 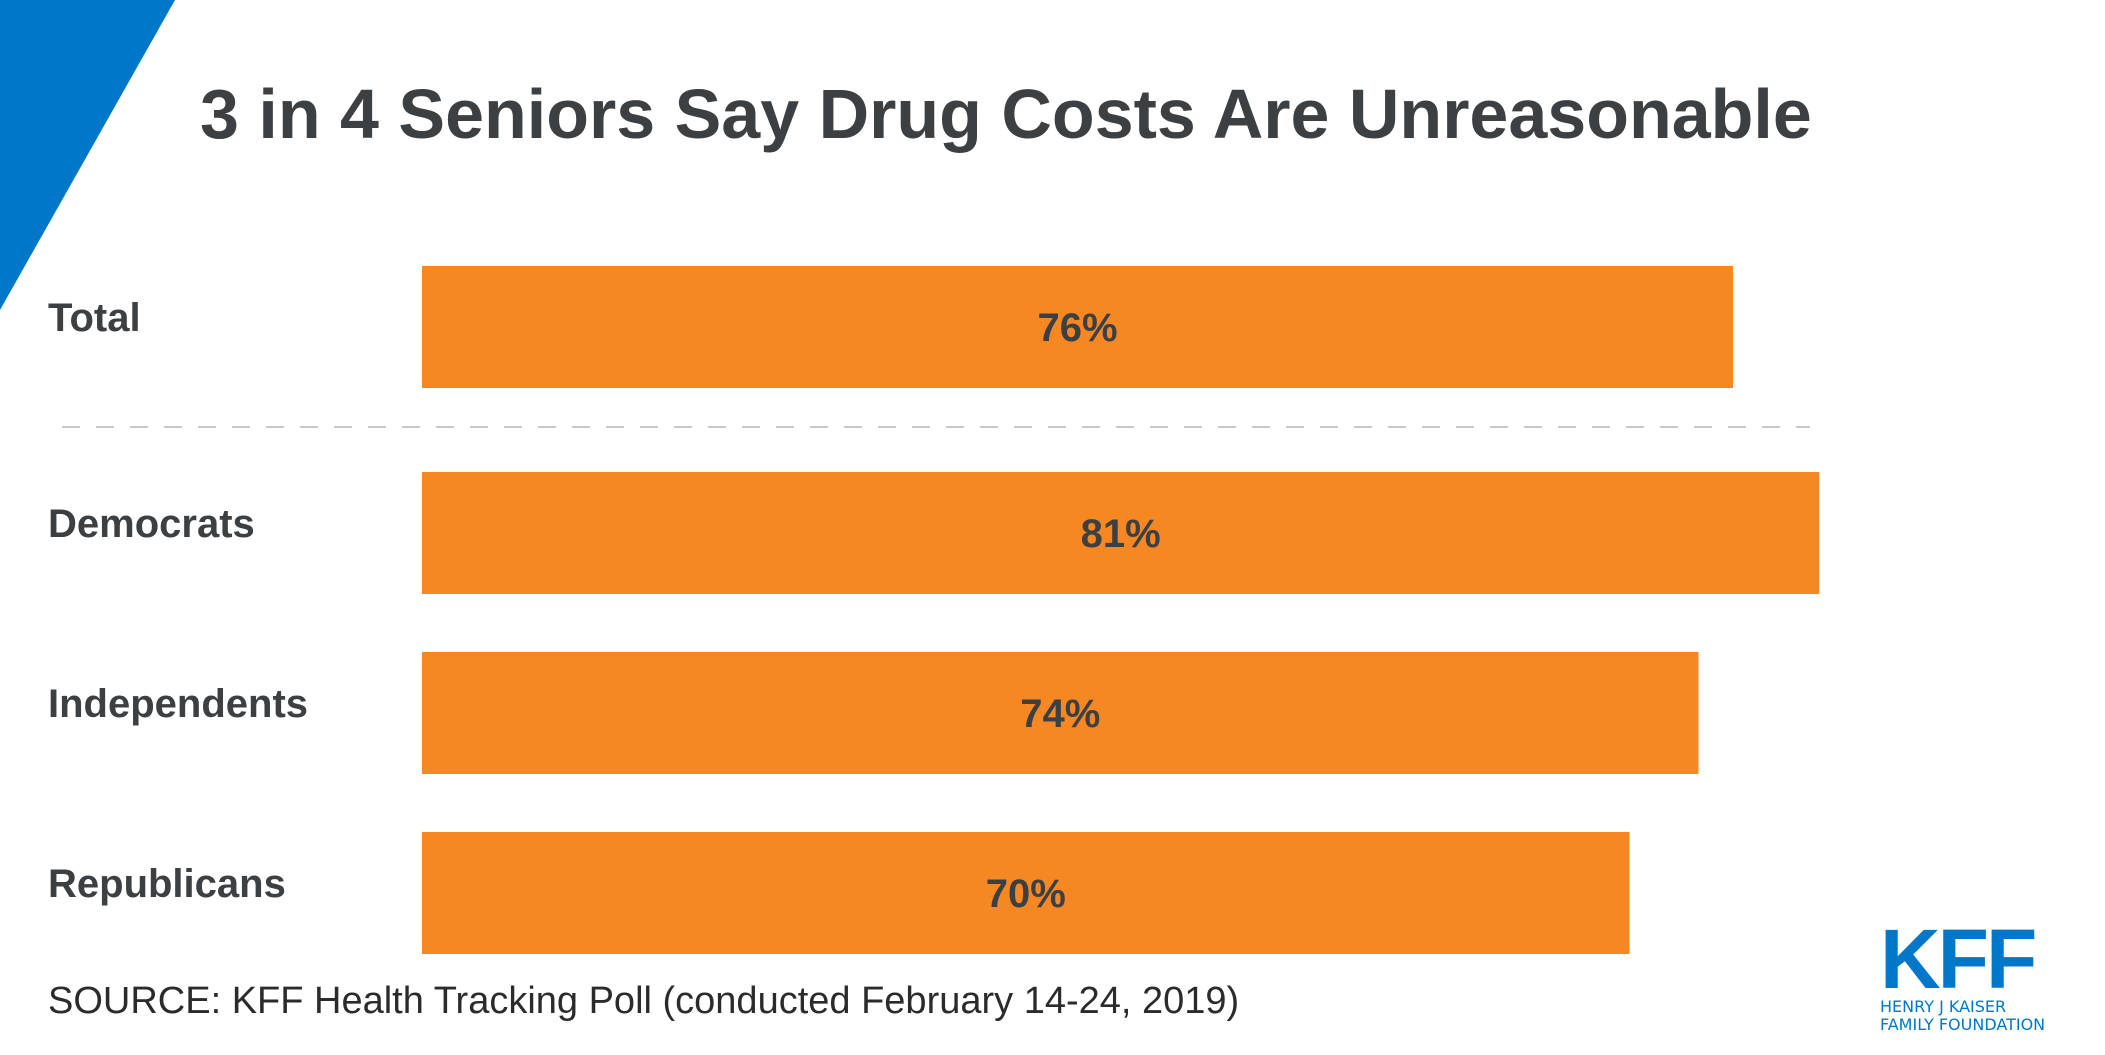 I want to click on value-label-democrats: 81%, so click(x=1121, y=534).